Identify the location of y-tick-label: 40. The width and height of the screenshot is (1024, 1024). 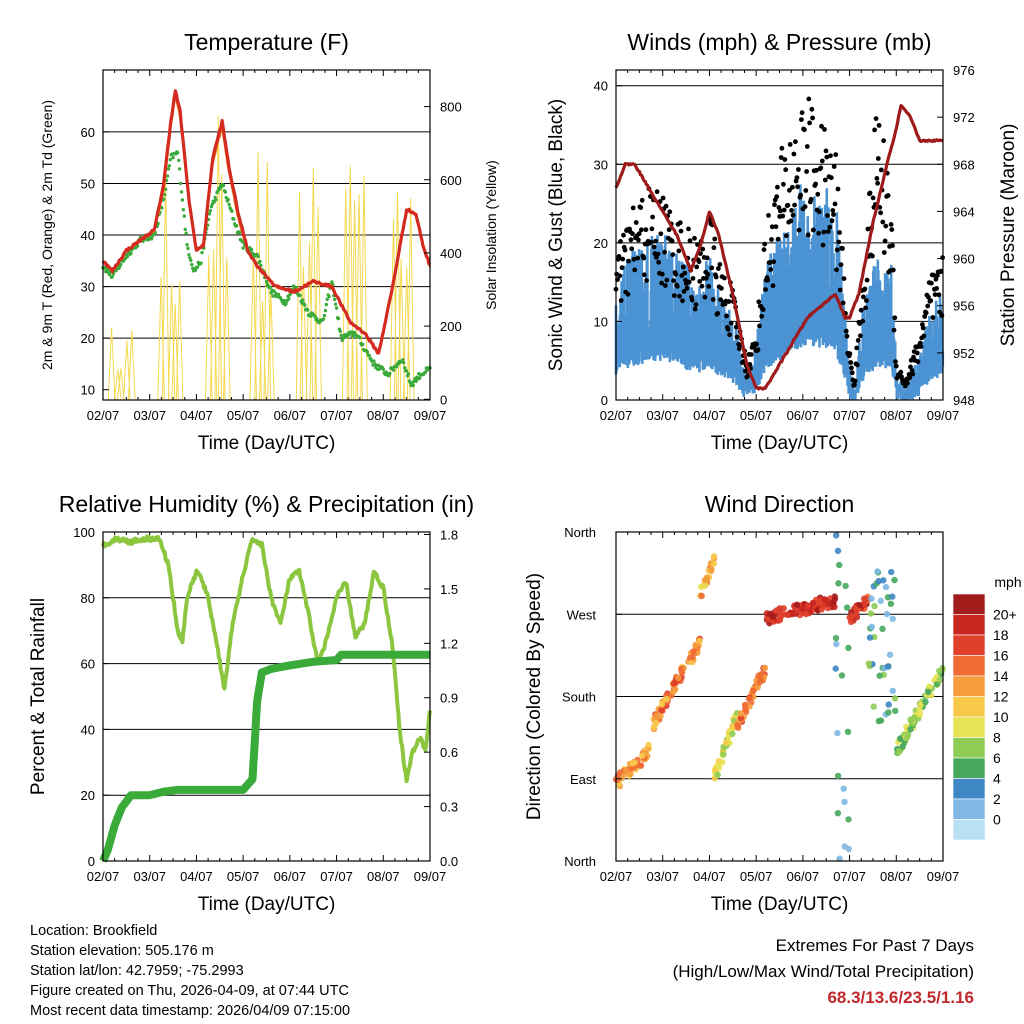
(601, 86).